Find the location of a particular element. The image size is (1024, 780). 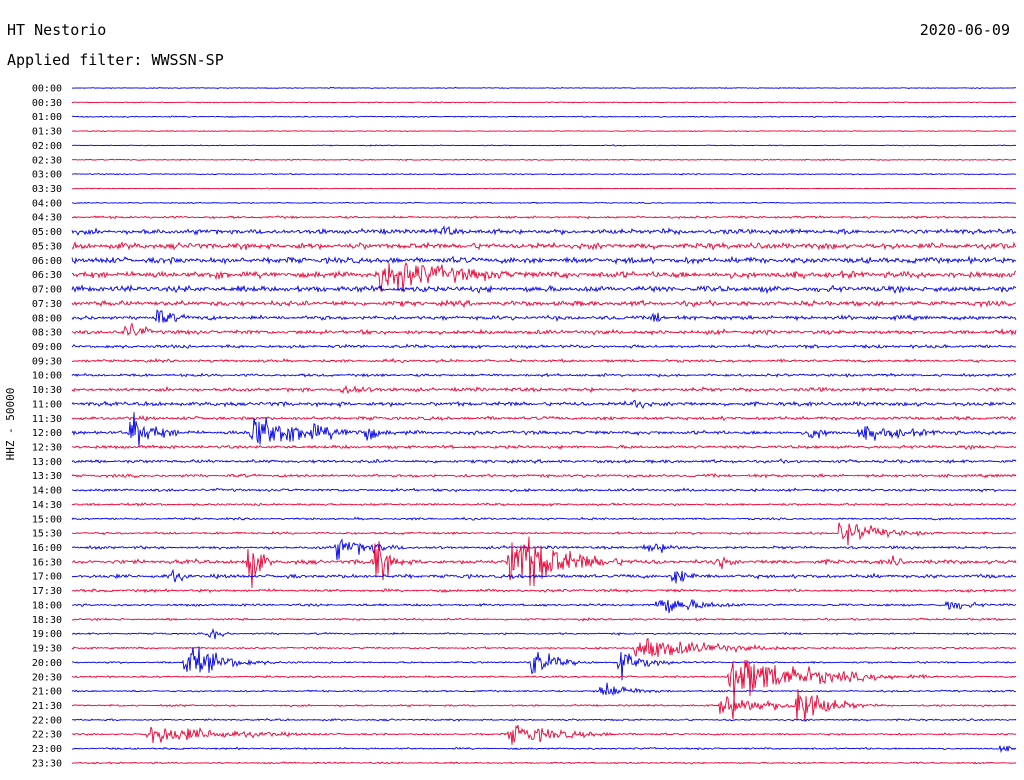

time-tick-label: 08:30 is located at coordinates (47, 333).